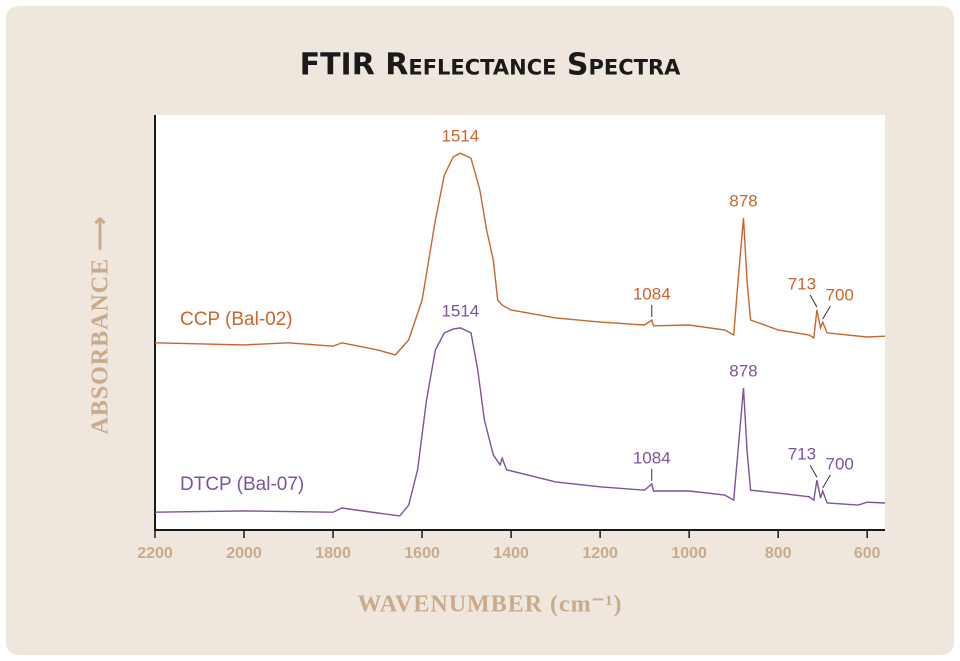 Image resolution: width=960 pixels, height=661 pixels. Describe the element at coordinates (333, 553) in the screenshot. I see `x-tick-label: 1800` at that location.